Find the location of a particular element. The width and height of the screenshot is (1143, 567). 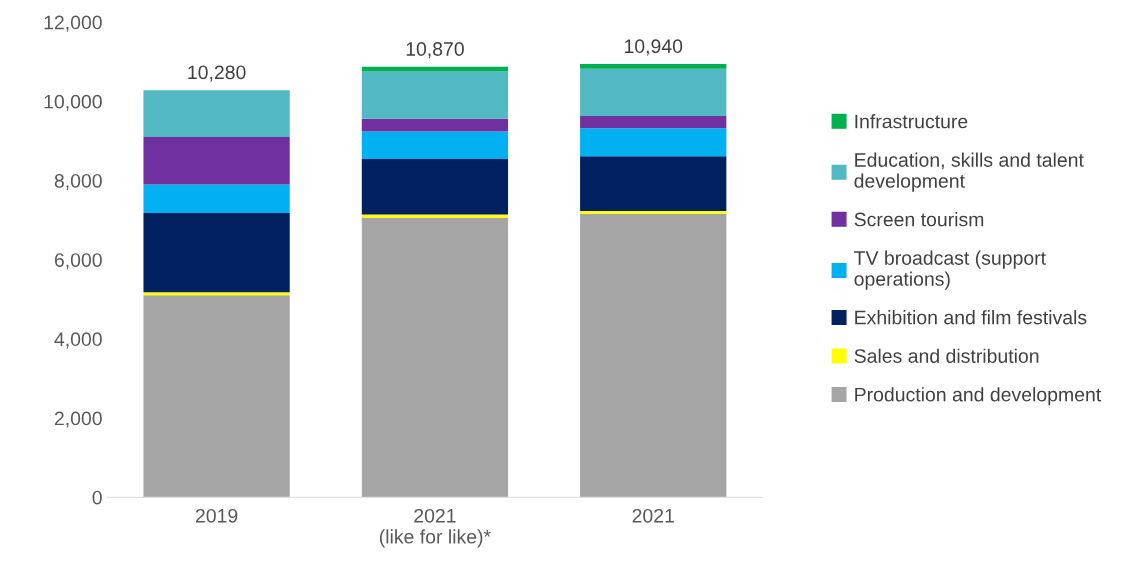

legend-label: Infrastructure is located at coordinates (911, 121).